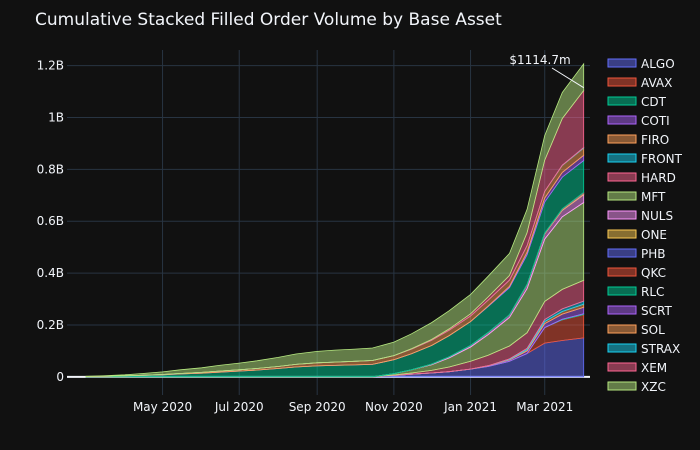 Image resolution: width=700 pixels, height=450 pixels. I want to click on x-tick-label: Sep 2020, so click(317, 407).